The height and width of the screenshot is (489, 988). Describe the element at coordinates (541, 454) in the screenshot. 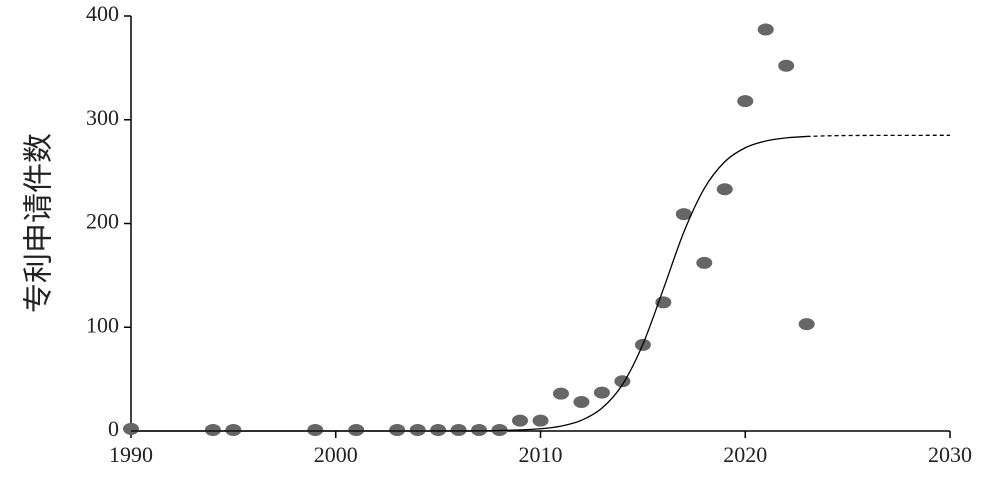

I see `x-tick-label: 2010` at that location.